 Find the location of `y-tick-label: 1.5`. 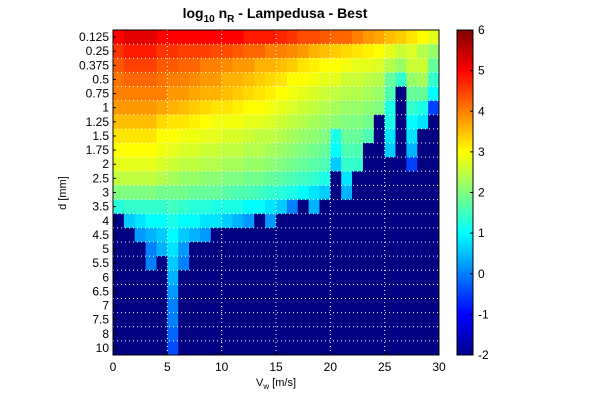

y-tick-label: 1.5 is located at coordinates (100, 136).